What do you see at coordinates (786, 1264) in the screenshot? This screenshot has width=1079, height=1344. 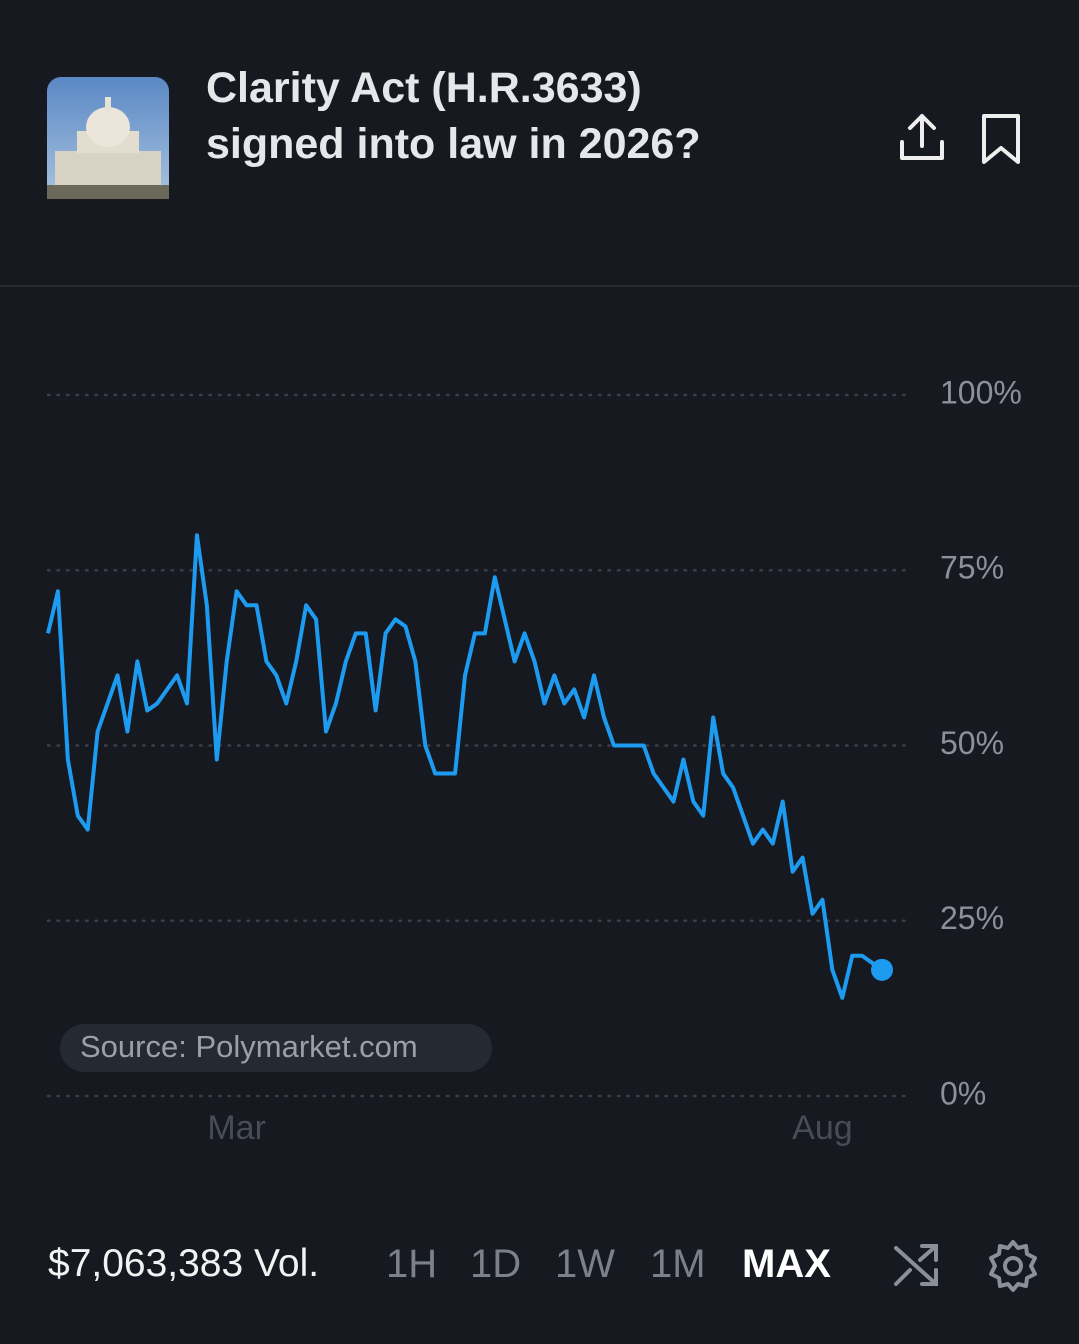 I see `range-button: MAX` at bounding box center [786, 1264].